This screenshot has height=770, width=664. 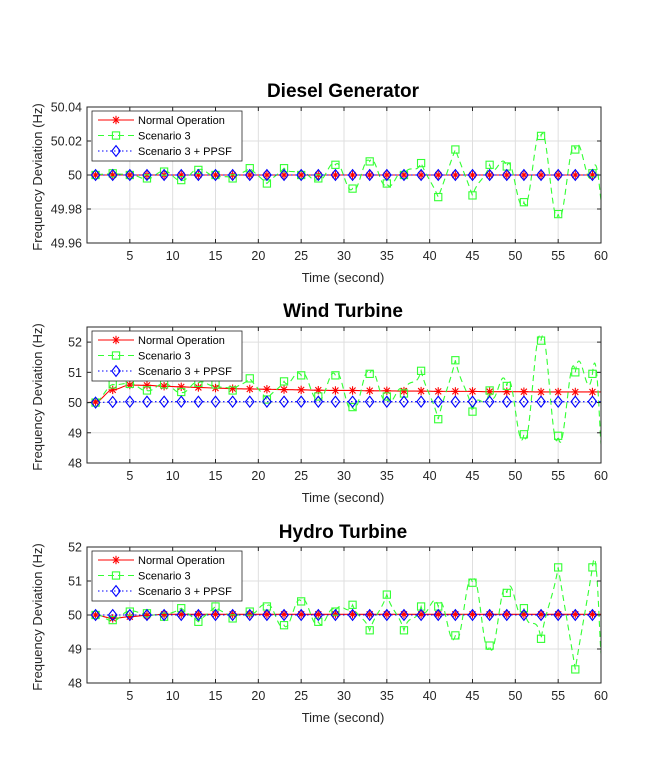 What do you see at coordinates (75, 464) in the screenshot?
I see `y-tick-label: 48` at bounding box center [75, 464].